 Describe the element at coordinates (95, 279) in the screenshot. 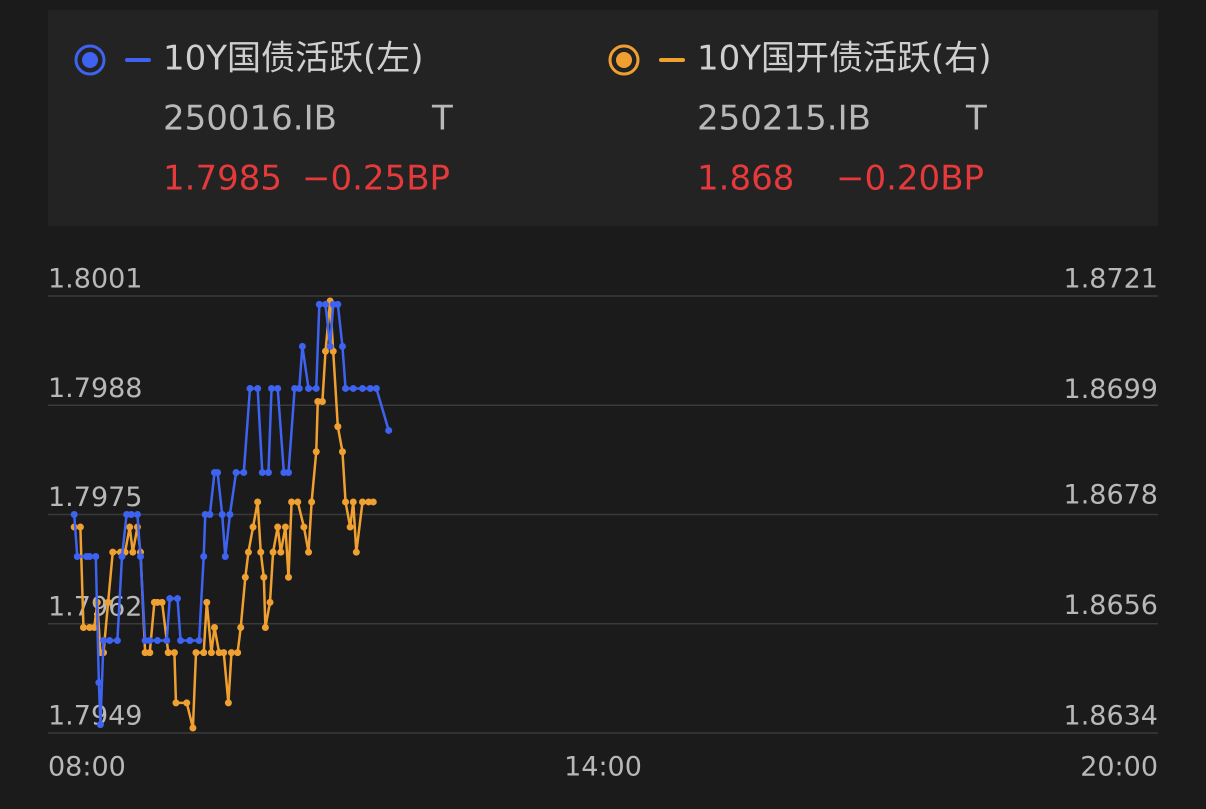

I see `y-tick-label: 1.8001` at that location.